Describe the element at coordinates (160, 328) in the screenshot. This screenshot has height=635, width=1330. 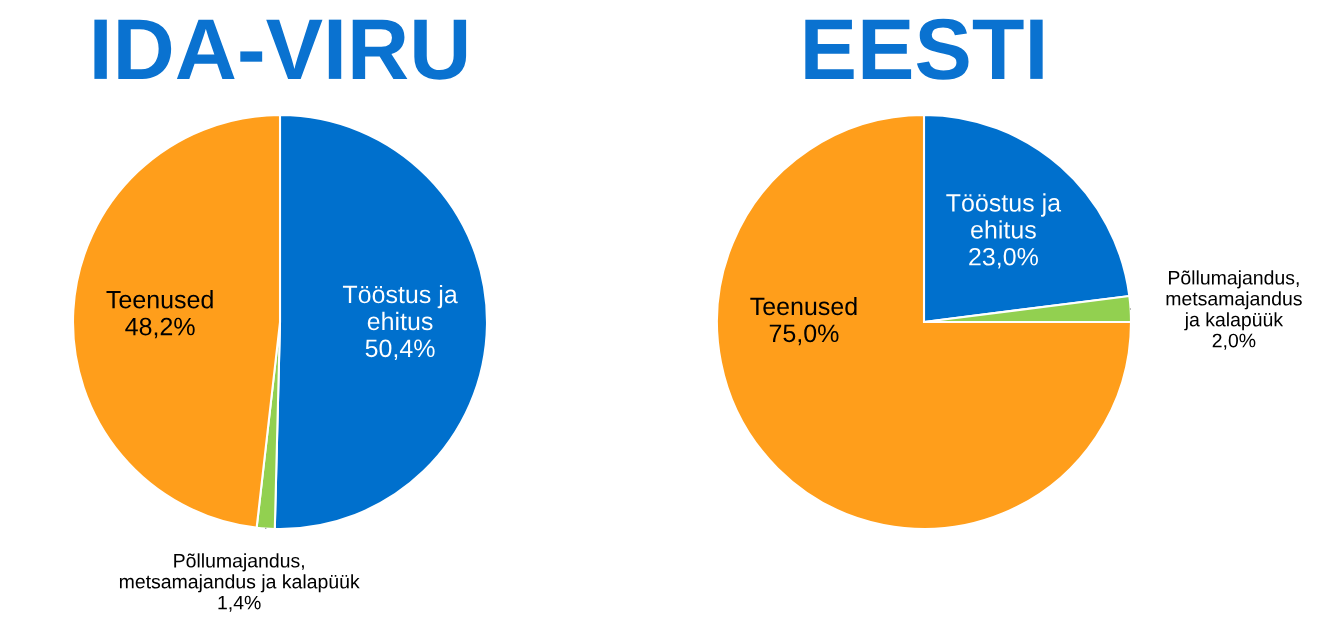
I see `data-label: 48,2%` at that location.